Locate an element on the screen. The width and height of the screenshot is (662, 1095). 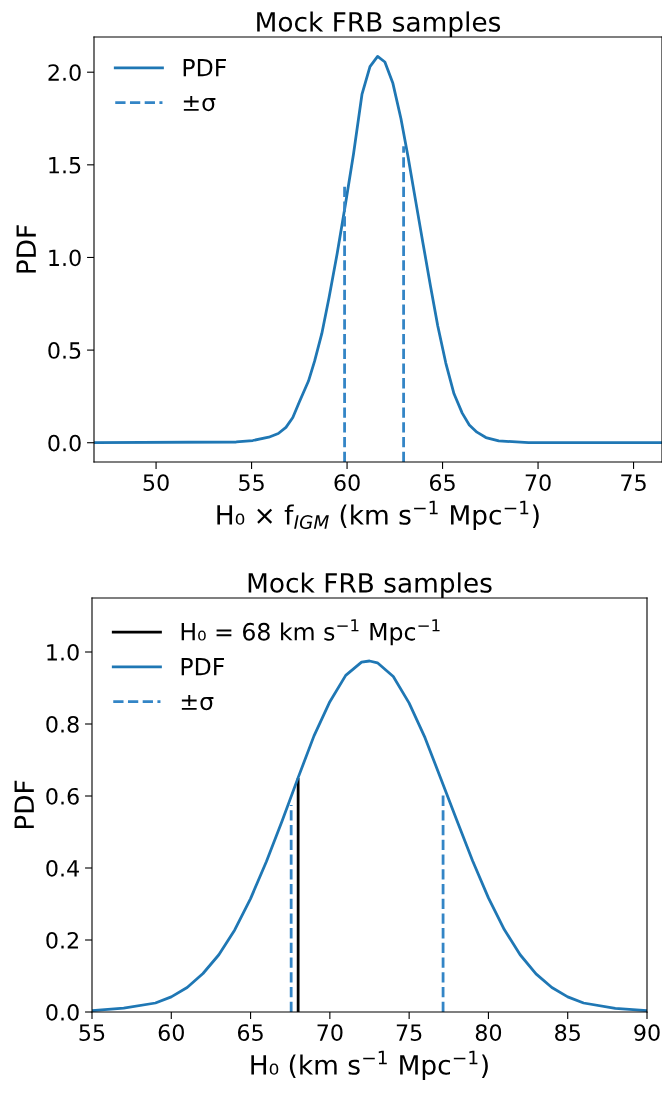
x-axis-title: H₀ (km s$^{−1}$ Mpc$^{−1}$) is located at coordinates (369, 1065).